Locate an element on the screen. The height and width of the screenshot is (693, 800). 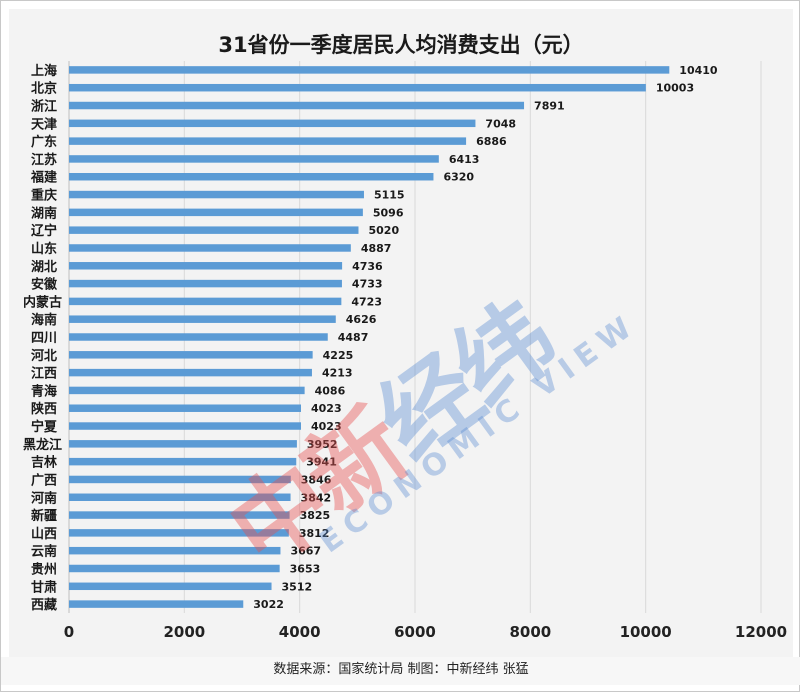
data-label: 4213 is located at coordinates (337, 373).